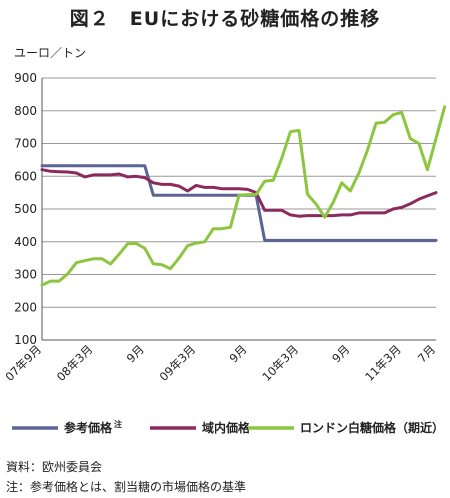 Image resolution: width=450 pixels, height=498 pixels. What do you see at coordinates (372, 427) in the screenshot?
I see `legend-label-3: ロンドン白糖価格（期近）` at bounding box center [372, 427].